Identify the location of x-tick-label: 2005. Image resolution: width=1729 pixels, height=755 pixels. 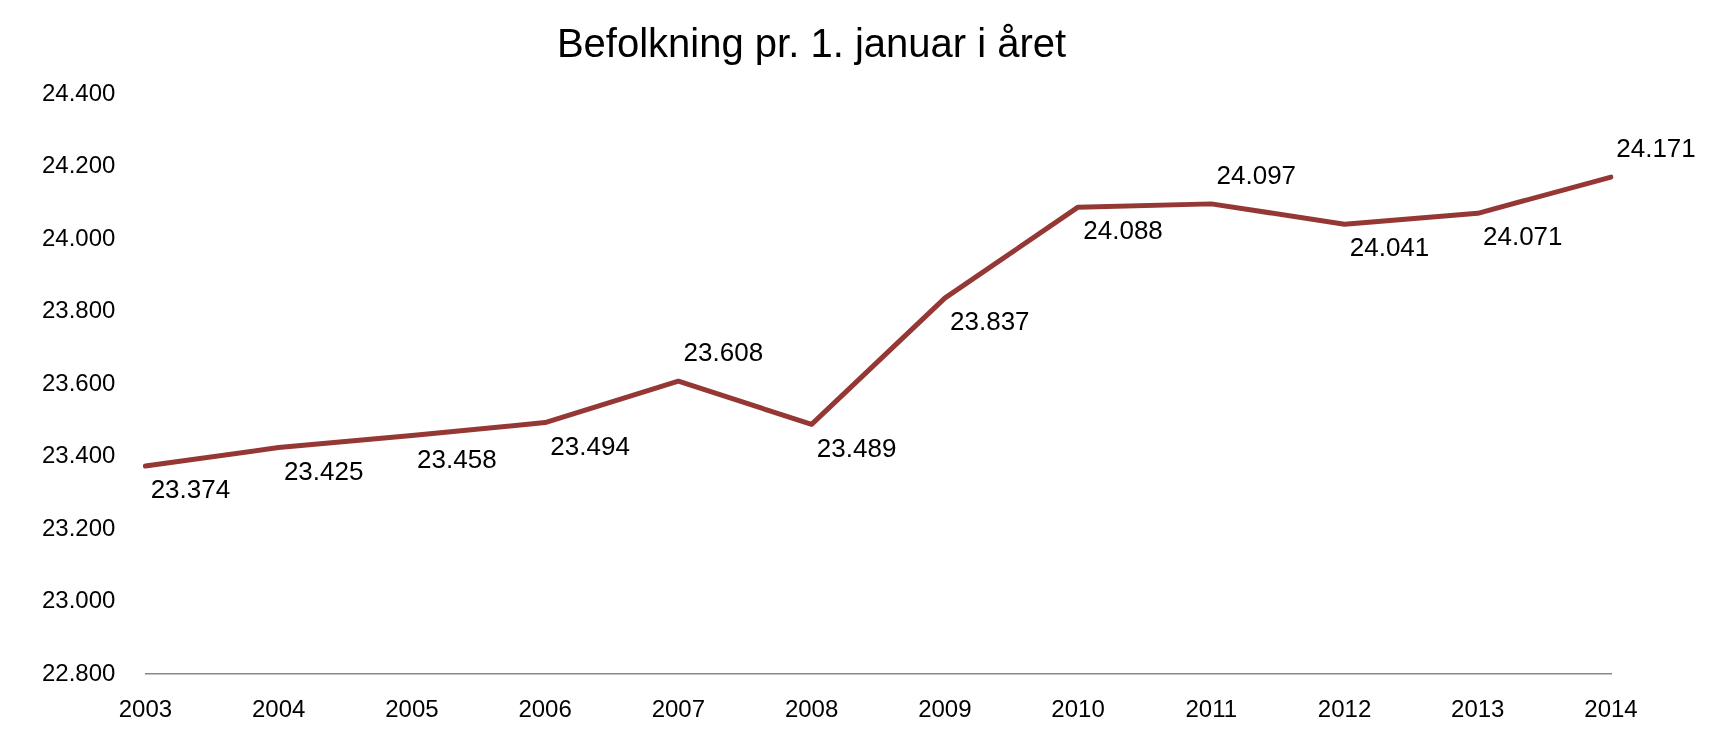
(412, 709).